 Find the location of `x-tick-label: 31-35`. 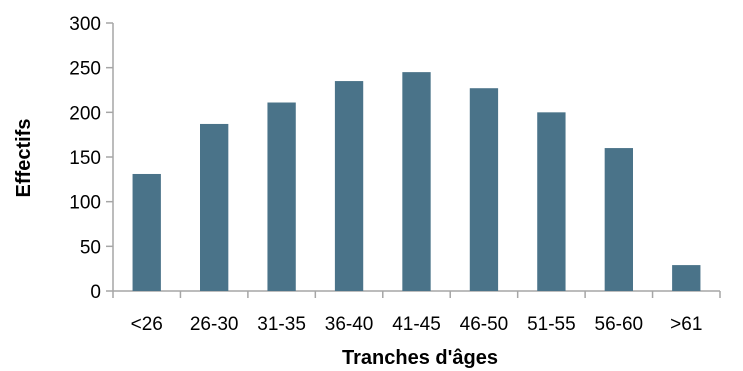

x-tick-label: 31-35 is located at coordinates (281, 324).